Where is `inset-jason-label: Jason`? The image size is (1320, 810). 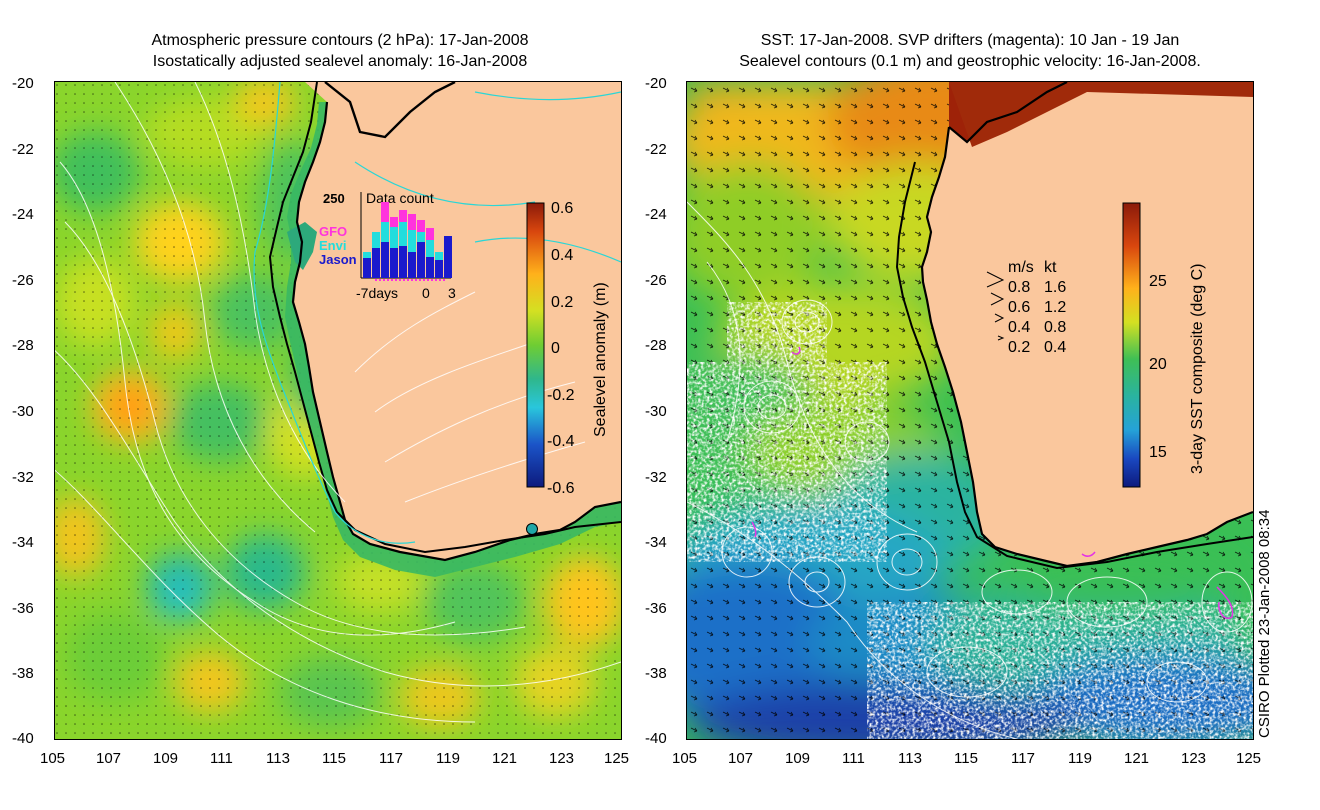 inset-jason-label: Jason is located at coordinates (338, 259).